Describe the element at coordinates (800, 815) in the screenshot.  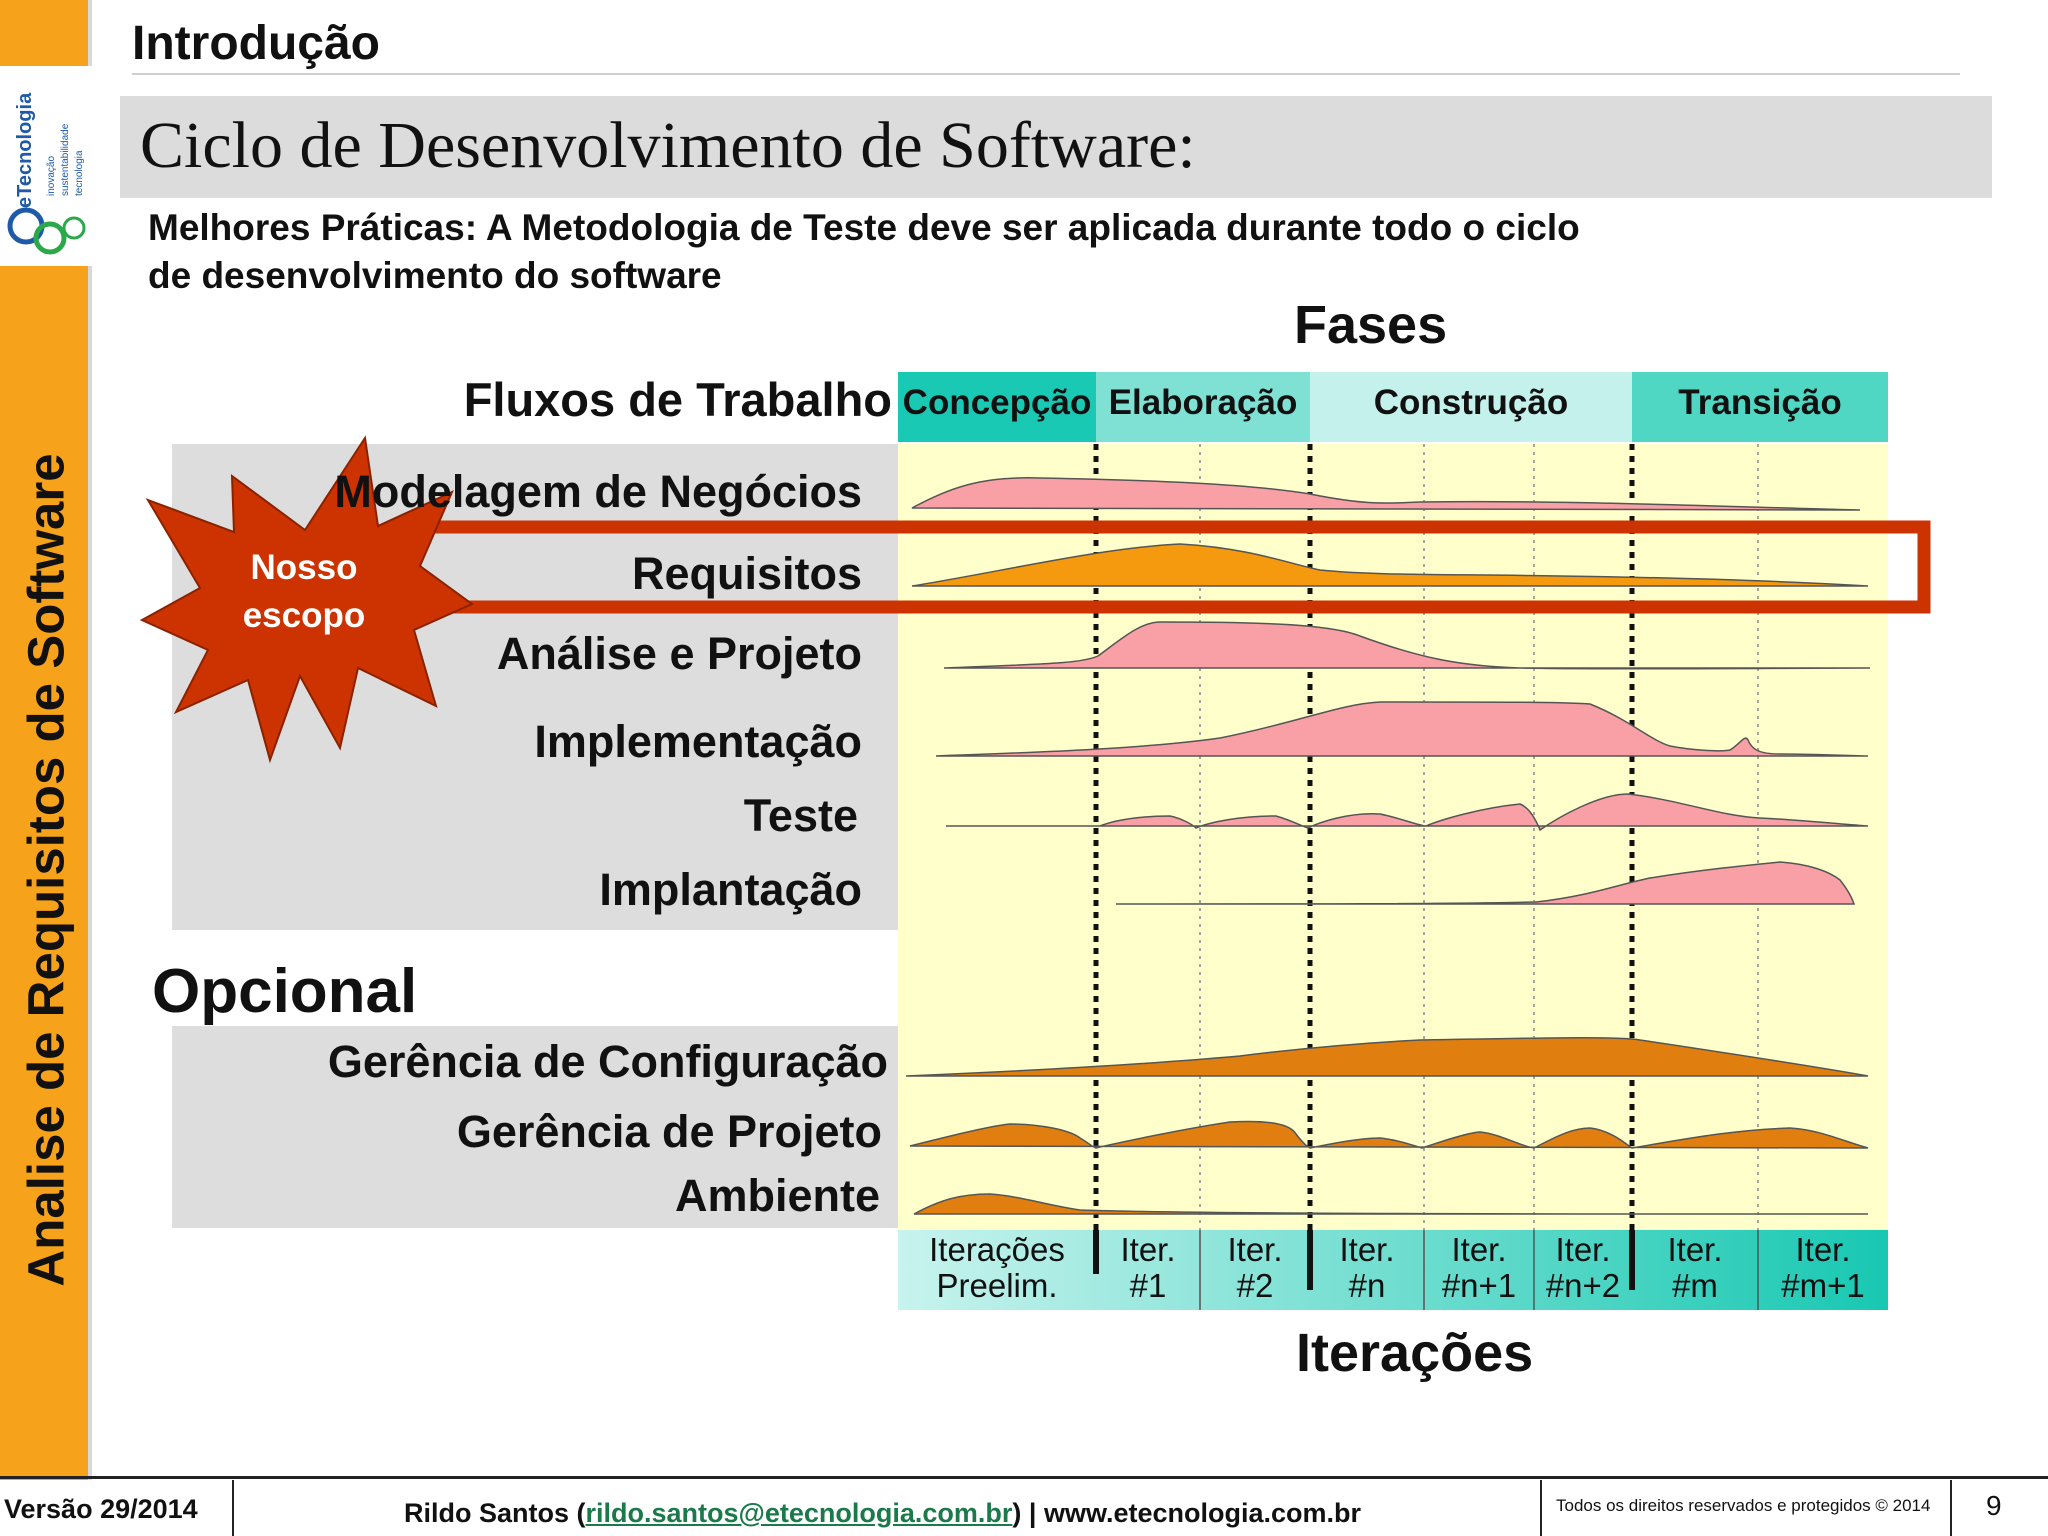
I see `workflow-teste: Teste` at that location.